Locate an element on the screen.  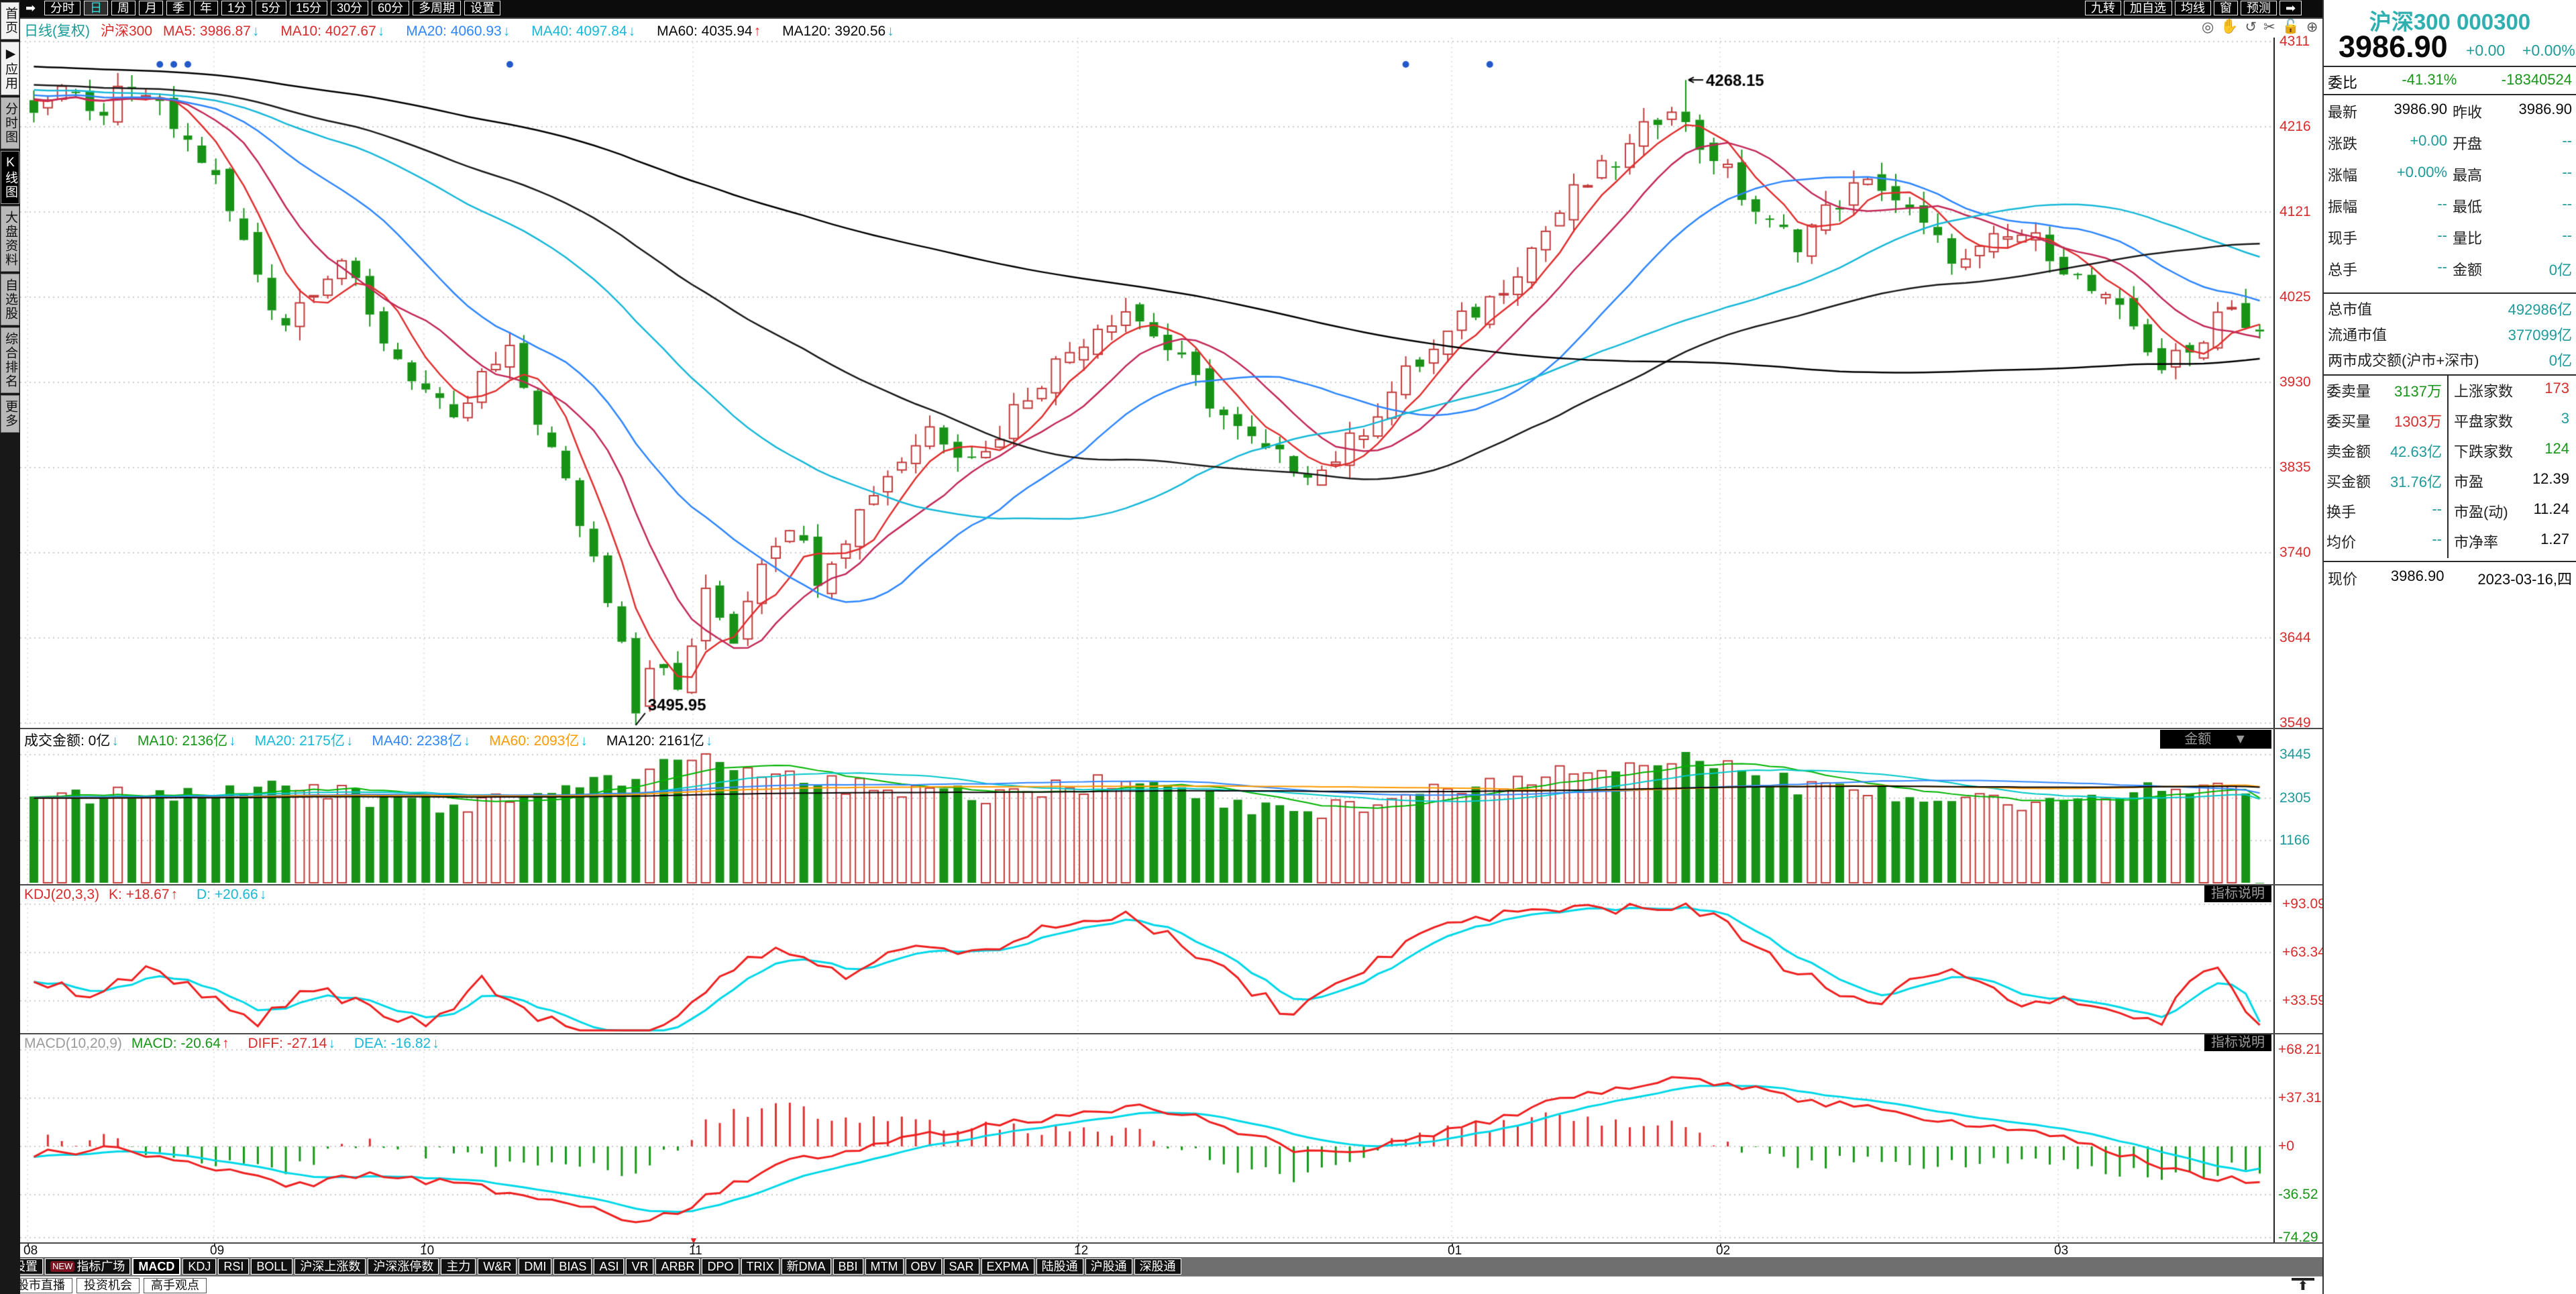
view-icon: ◎ is located at coordinates (2208, 27).